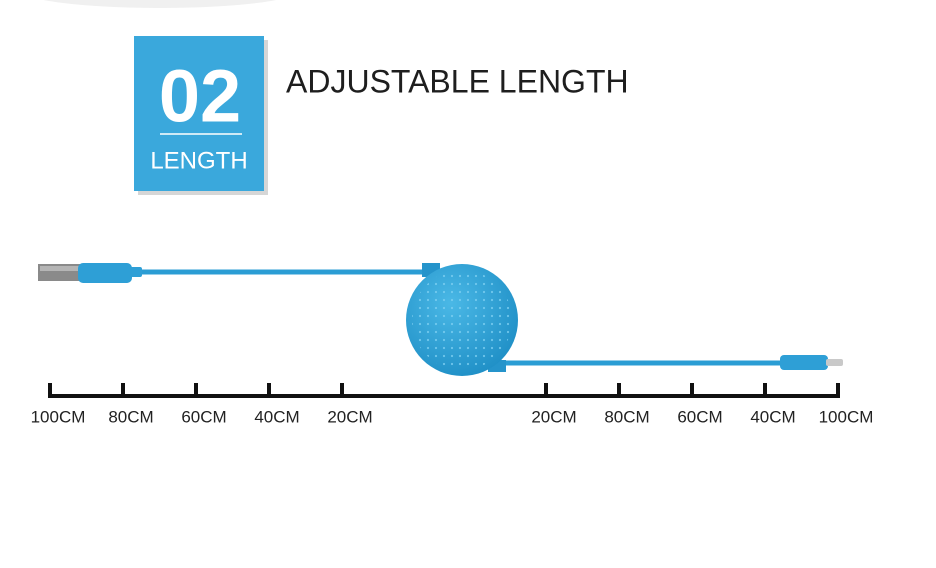 The image size is (936, 568). What do you see at coordinates (462, 320) in the screenshot?
I see `reel-texture` at bounding box center [462, 320].